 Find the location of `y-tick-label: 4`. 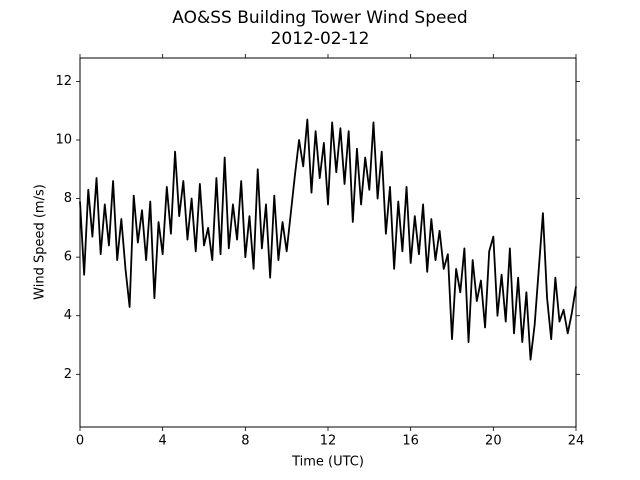

y-tick-label: 4 is located at coordinates (68, 315).